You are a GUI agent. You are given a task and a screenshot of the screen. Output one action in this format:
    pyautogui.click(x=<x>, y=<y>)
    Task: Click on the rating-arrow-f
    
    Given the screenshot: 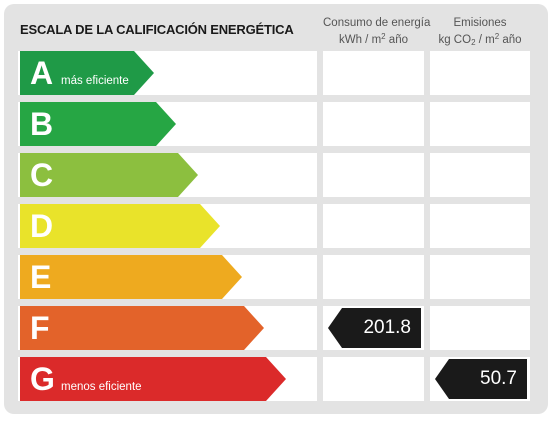 What is the action you would take?
    pyautogui.click(x=142, y=328)
    